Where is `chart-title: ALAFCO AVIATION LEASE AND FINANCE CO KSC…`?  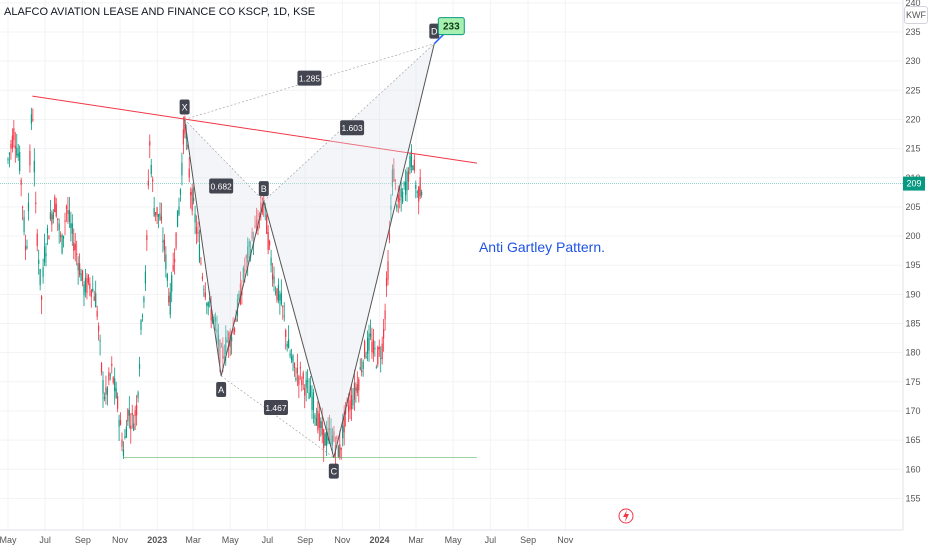 chart-title: ALAFCO AVIATION LEASE AND FINANCE CO KSC… is located at coordinates (160, 12).